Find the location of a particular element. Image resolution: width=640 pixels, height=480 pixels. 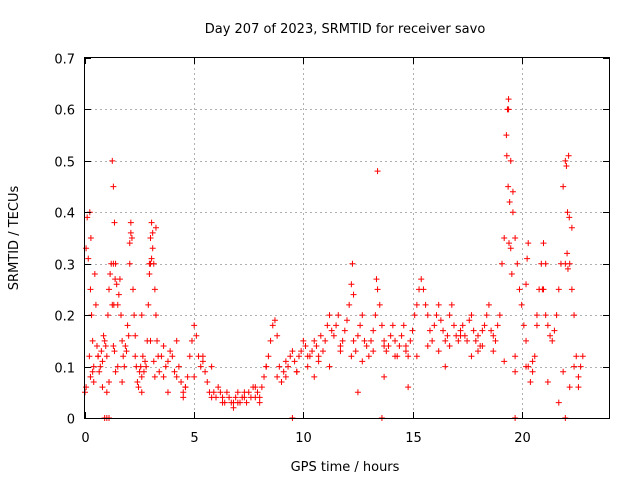

x-tick-label: 20 is located at coordinates (522, 438).